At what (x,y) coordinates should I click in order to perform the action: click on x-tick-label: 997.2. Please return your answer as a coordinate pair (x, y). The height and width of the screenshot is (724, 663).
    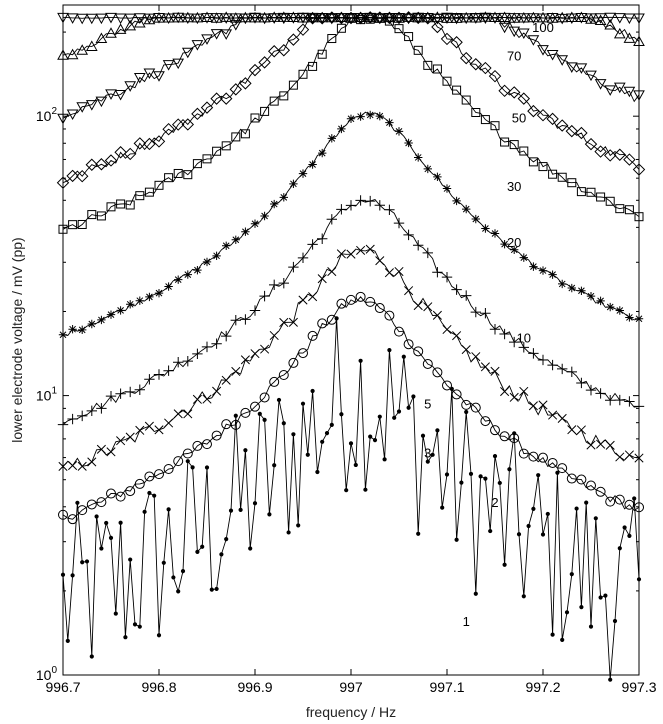
    Looking at the image, I should click on (542, 687).